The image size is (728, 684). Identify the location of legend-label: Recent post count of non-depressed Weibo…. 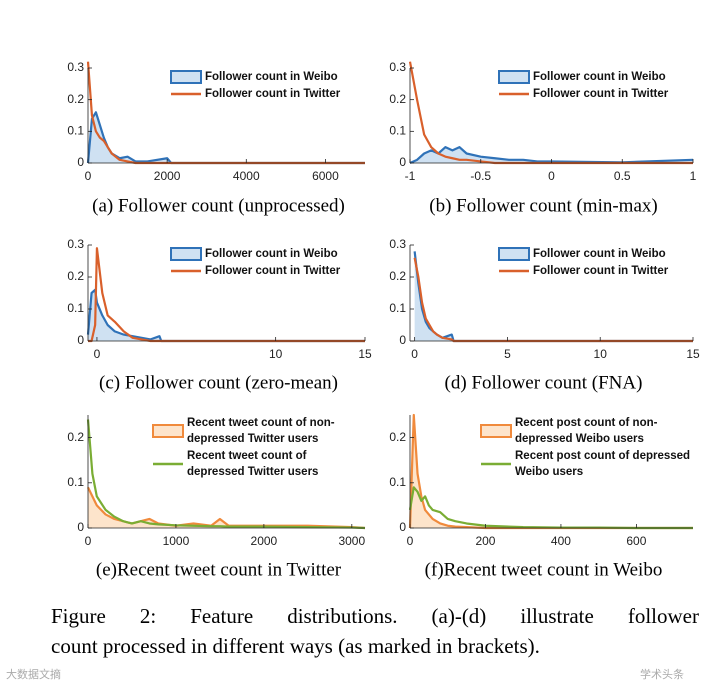
(586, 431).